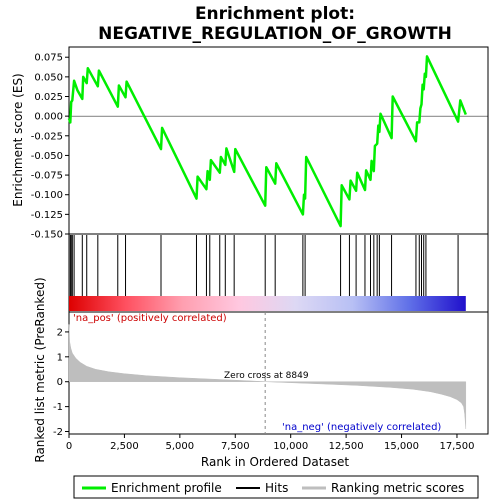  I want to click on chart-title-line2: NEGATIVE_REGULATION_OF_GROWTH, so click(275, 34).